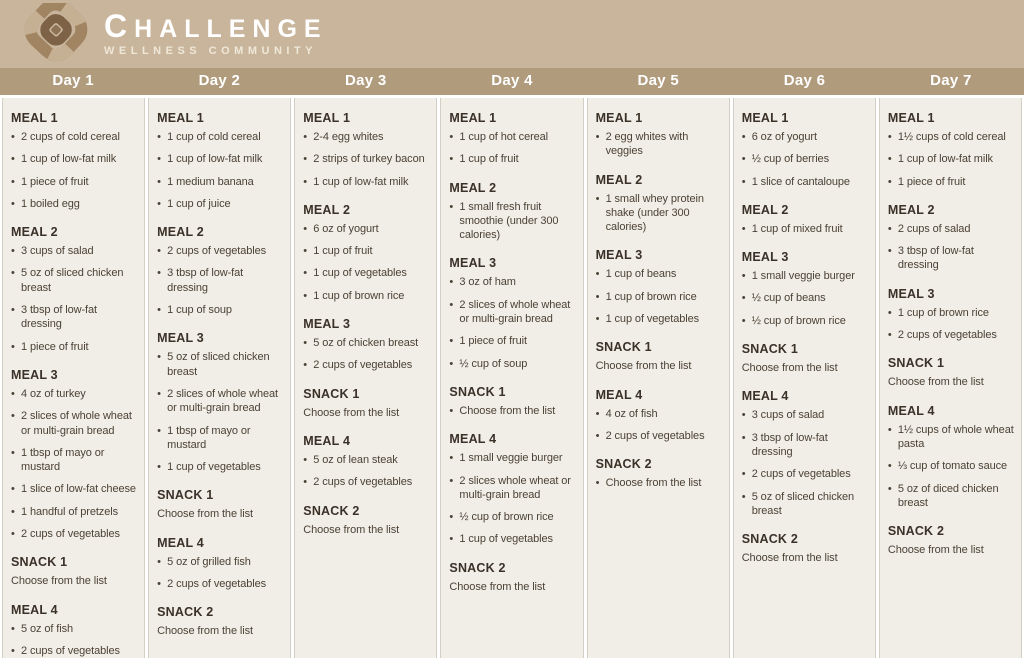  I want to click on meal-item: 1 slice of low-fat cheese, so click(75, 489).